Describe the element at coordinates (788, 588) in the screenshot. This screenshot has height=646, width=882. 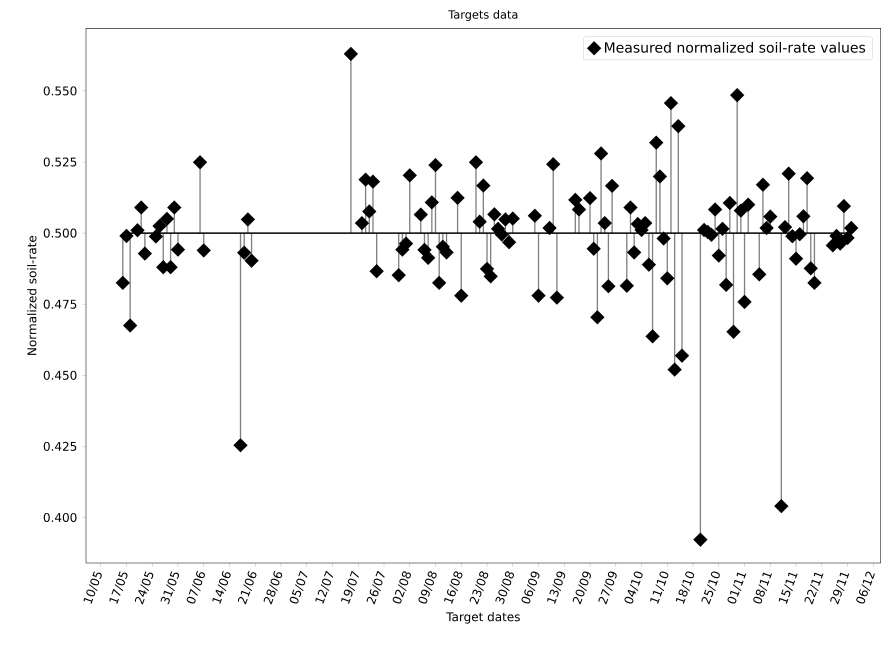
I see `x-tick-label: 15/11` at that location.